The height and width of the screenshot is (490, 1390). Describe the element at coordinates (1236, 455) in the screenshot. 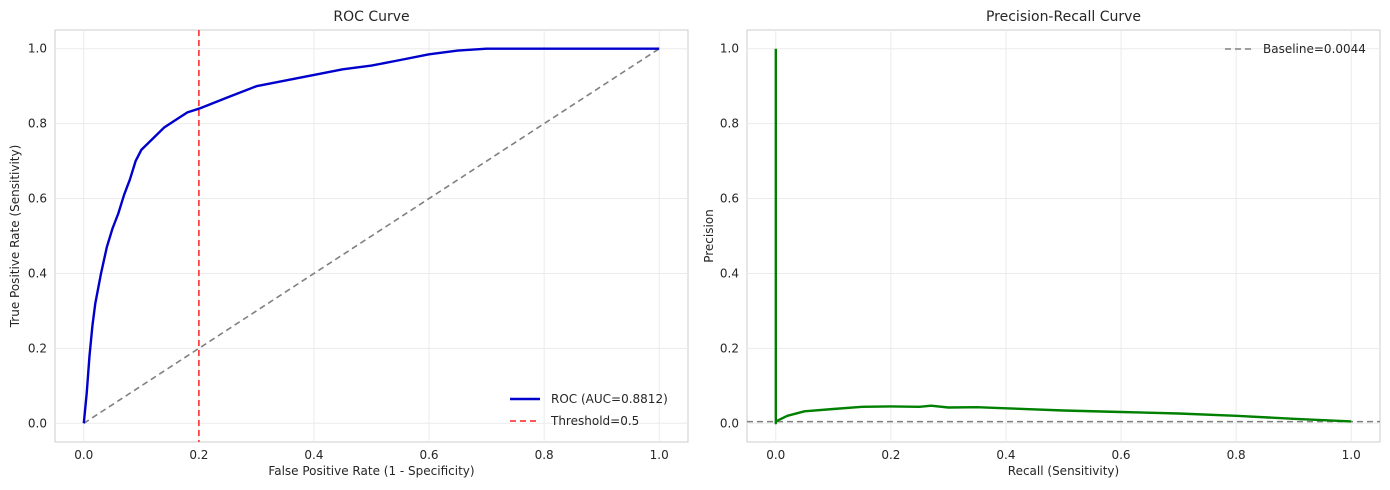

I see `pr-x-tick-label: 0.8` at that location.